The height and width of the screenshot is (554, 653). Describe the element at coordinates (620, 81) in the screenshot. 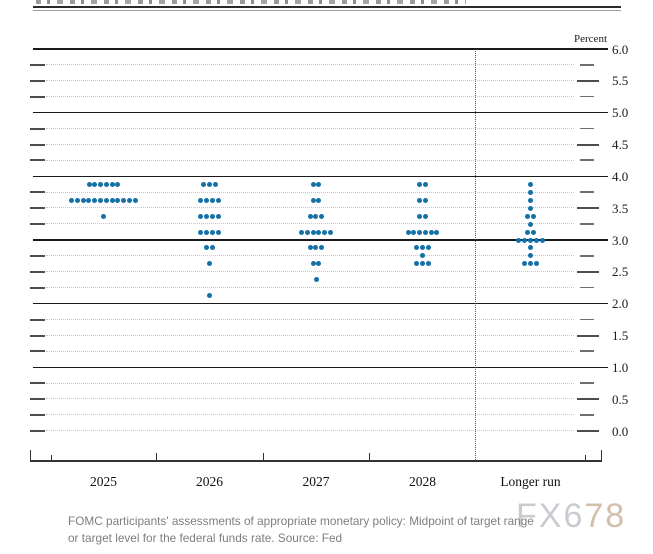

I see `y-tick-label: 5.5` at that location.